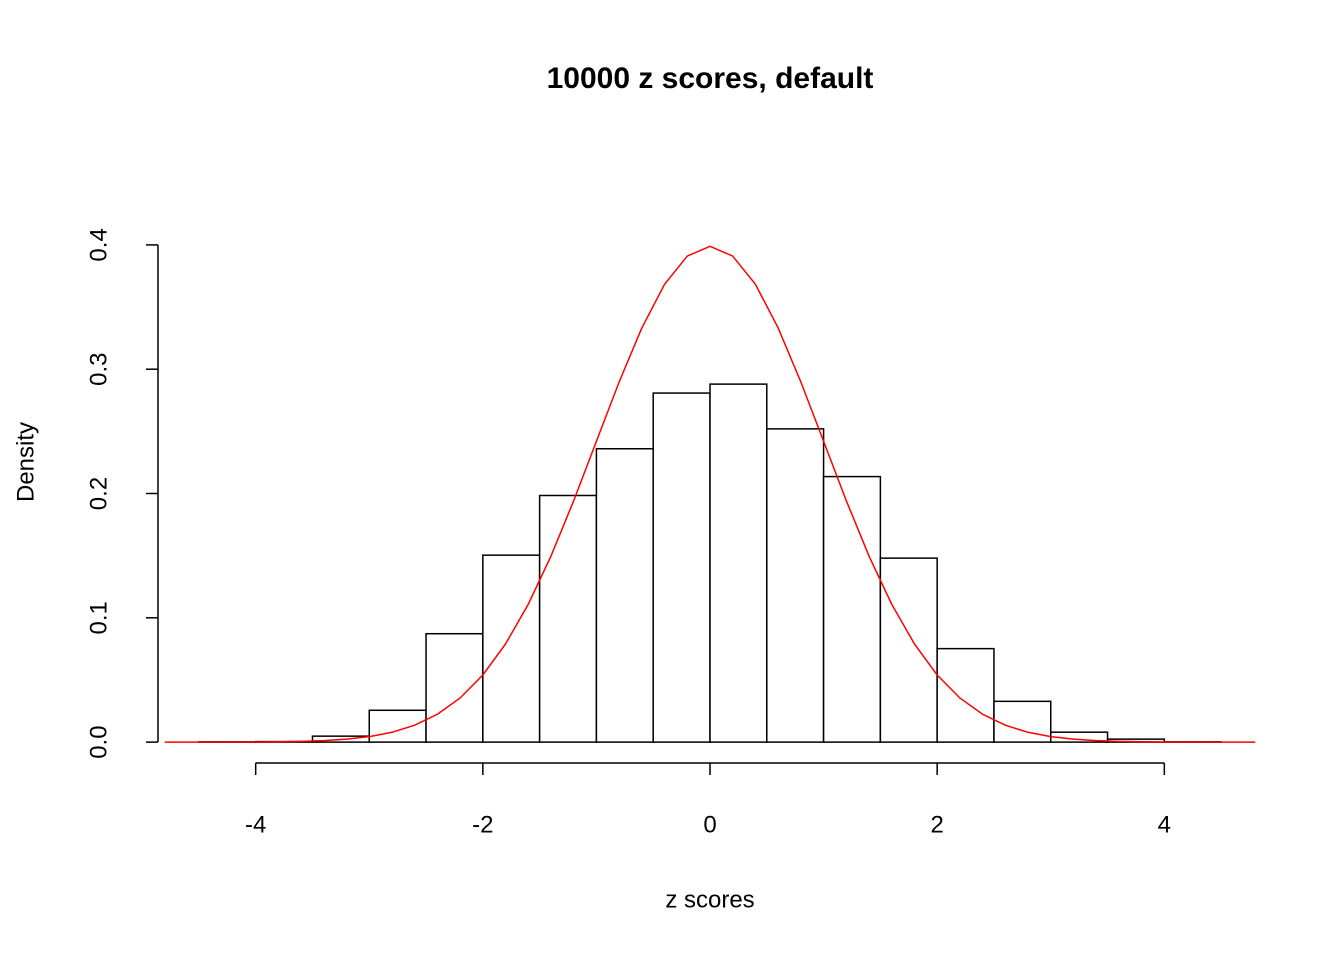  Describe the element at coordinates (98, 617) in the screenshot. I see `y-tick-label: 0.1` at that location.